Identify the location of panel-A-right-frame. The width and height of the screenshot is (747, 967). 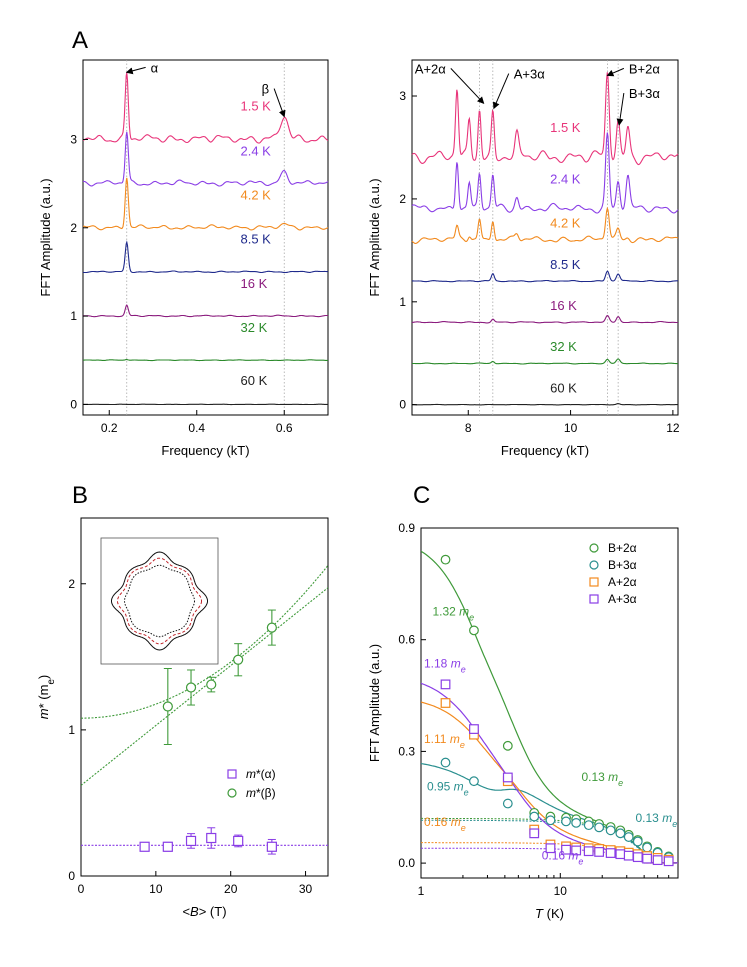
(545, 237).